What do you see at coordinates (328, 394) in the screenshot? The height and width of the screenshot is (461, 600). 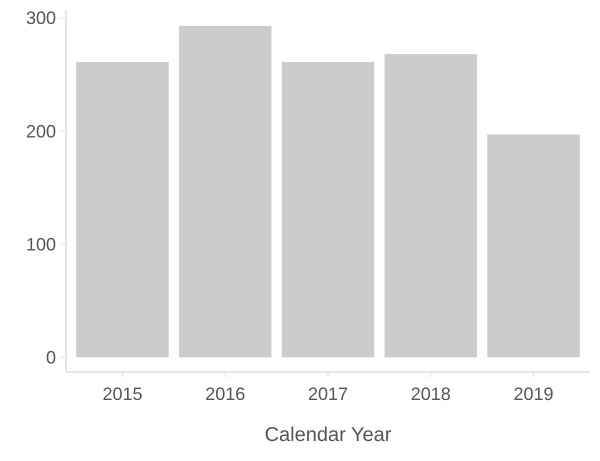 I see `x-tick-label: 2017` at bounding box center [328, 394].